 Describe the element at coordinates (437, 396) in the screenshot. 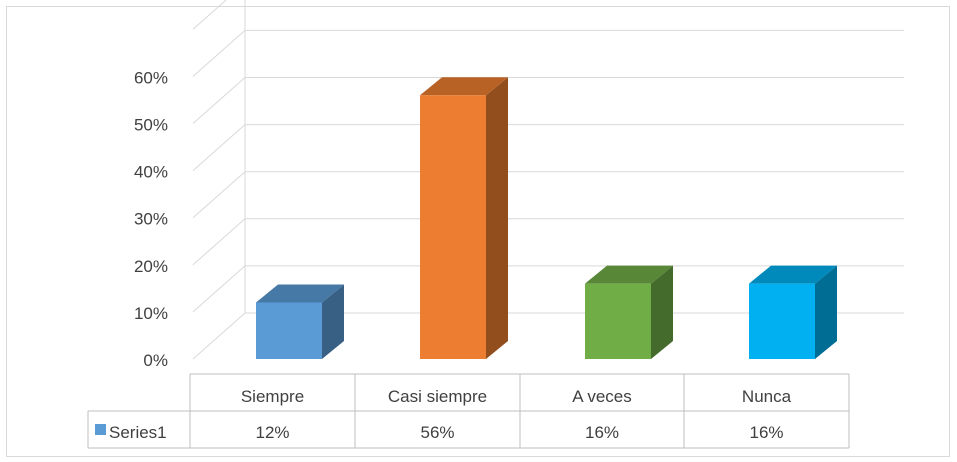

I see `category-label: Casi siempre` at that location.